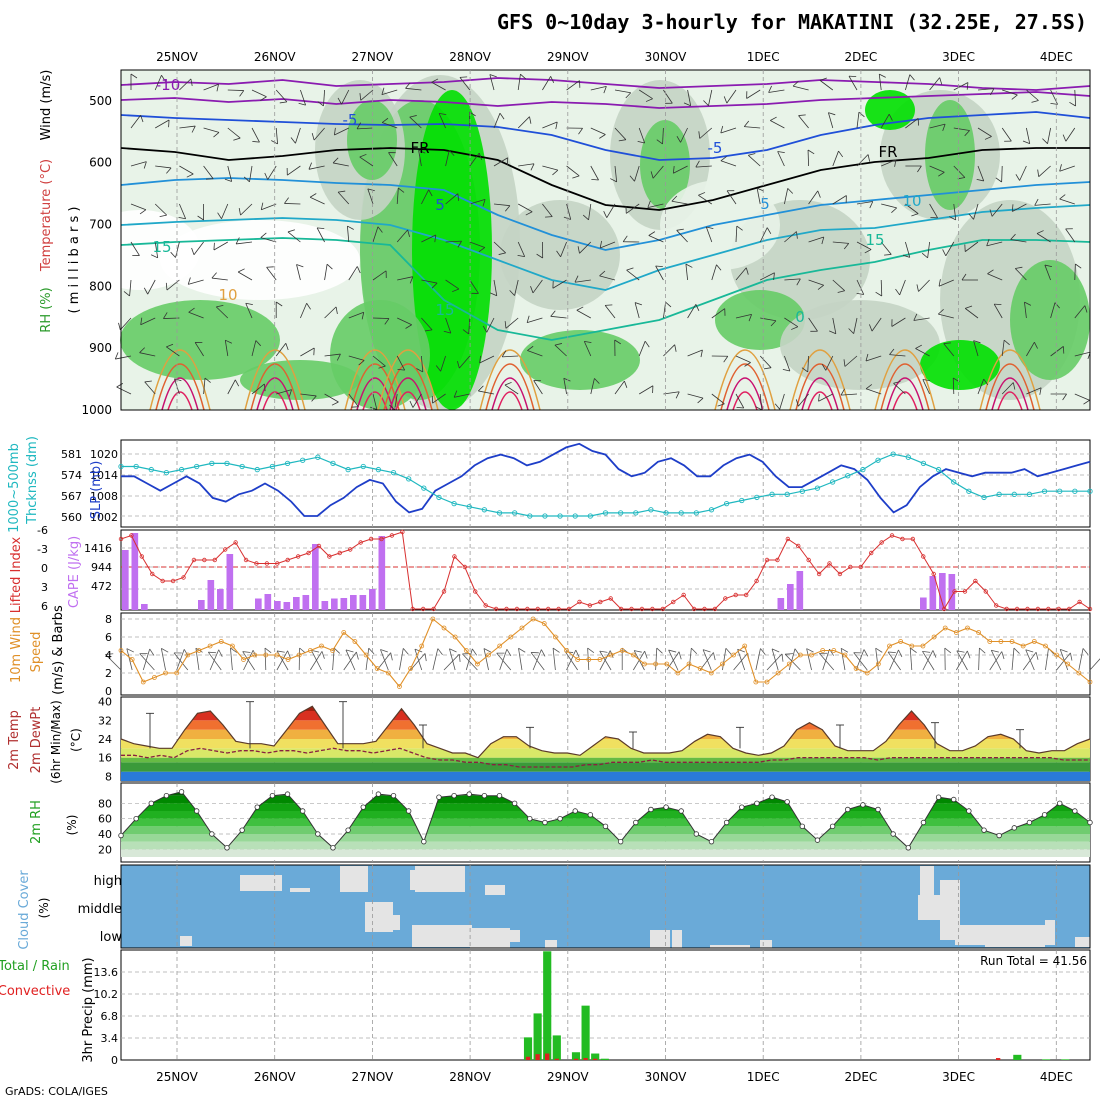 This screenshot has width=1100, height=1100. What do you see at coordinates (547, 1056) in the screenshot?
I see `precip-convective-bar` at bounding box center [547, 1056].